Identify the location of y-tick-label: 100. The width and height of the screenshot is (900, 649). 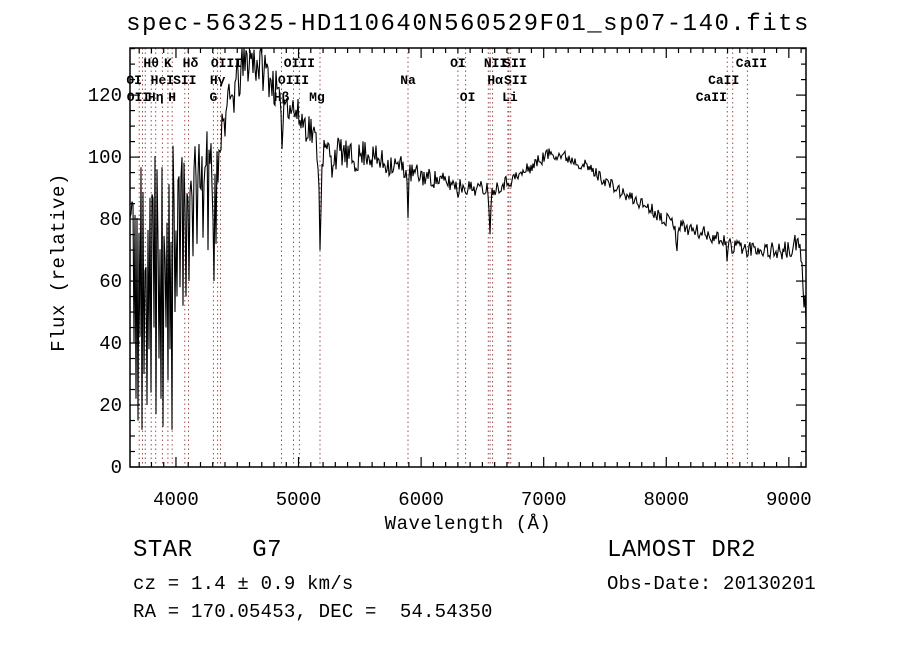
(105, 158).